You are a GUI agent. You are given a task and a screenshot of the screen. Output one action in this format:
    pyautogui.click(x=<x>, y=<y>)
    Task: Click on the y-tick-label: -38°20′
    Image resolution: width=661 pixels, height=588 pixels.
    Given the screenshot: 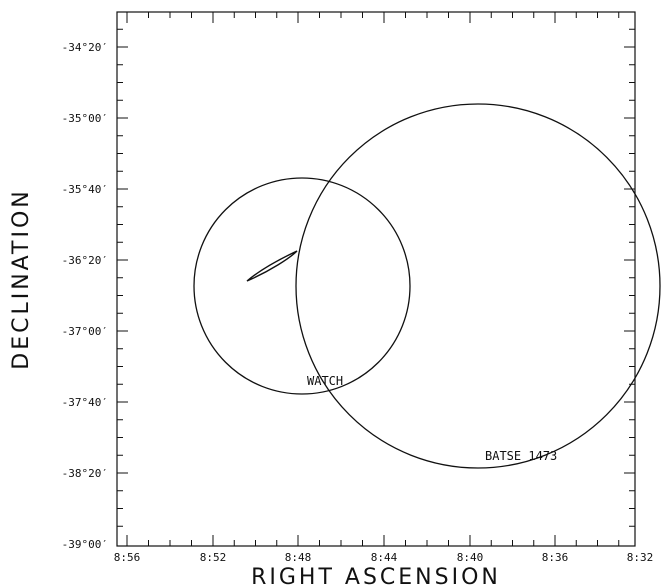 What is the action you would take?
    pyautogui.click(x=85, y=473)
    